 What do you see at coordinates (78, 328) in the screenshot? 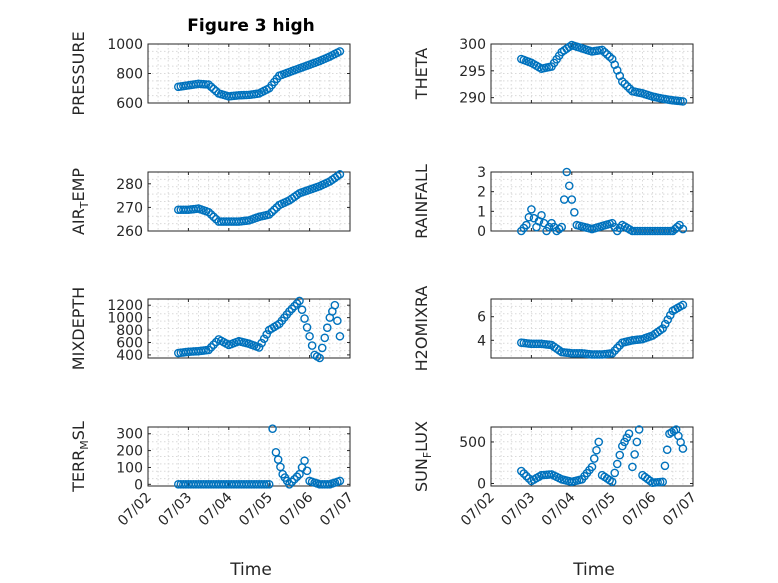
I see `y-axis-label: MIXDEPTH` at bounding box center [78, 328].